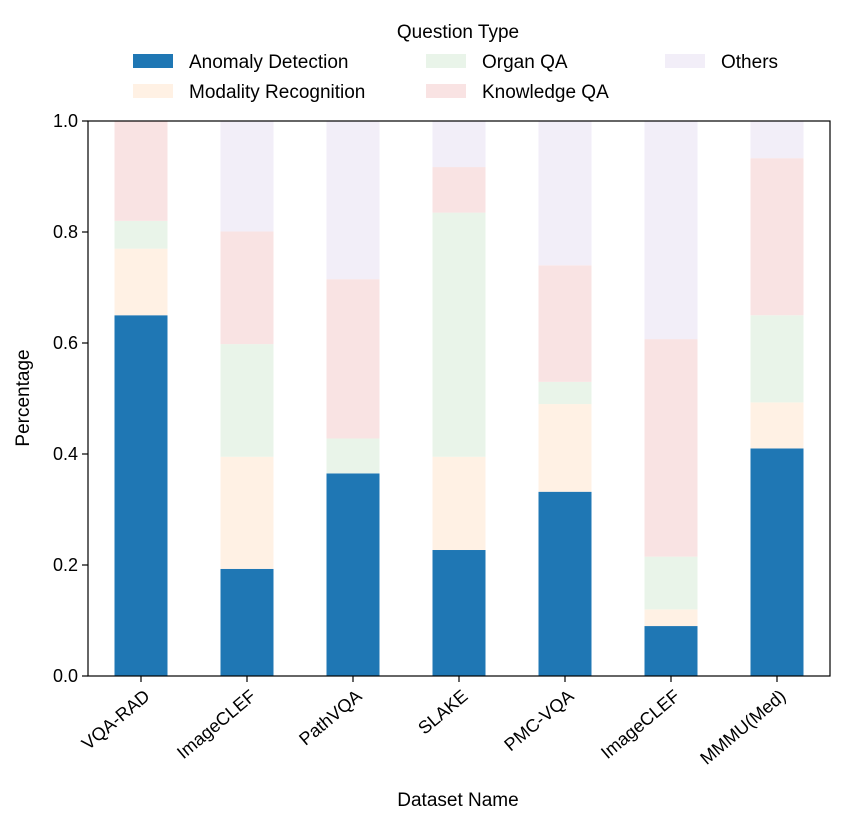 This screenshot has width=846, height=826. I want to click on x-tick-label: SLAKE, so click(442, 712).